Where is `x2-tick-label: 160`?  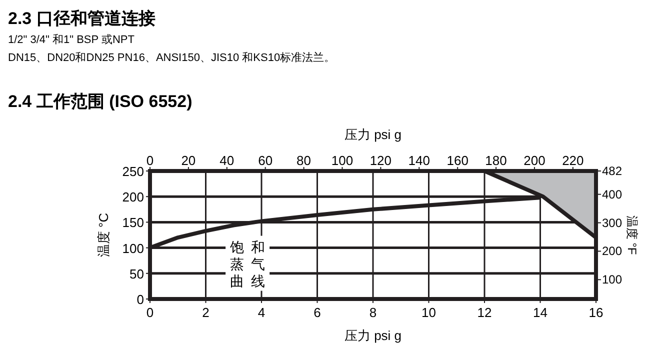
x2-tick-label: 160 is located at coordinates (457, 160).